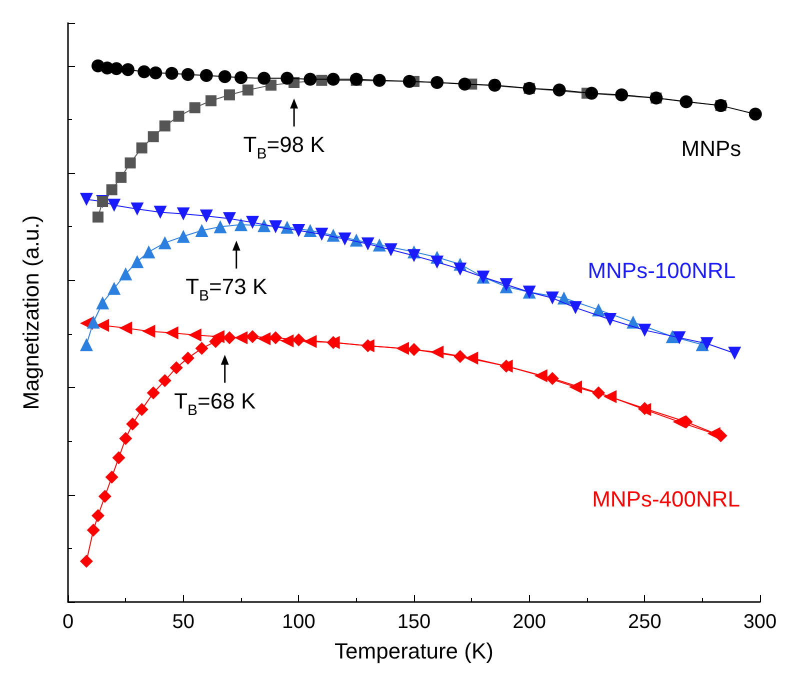 Image resolution: width=792 pixels, height=676 pixels. I want to click on series-label: MNPs, so click(711, 149).